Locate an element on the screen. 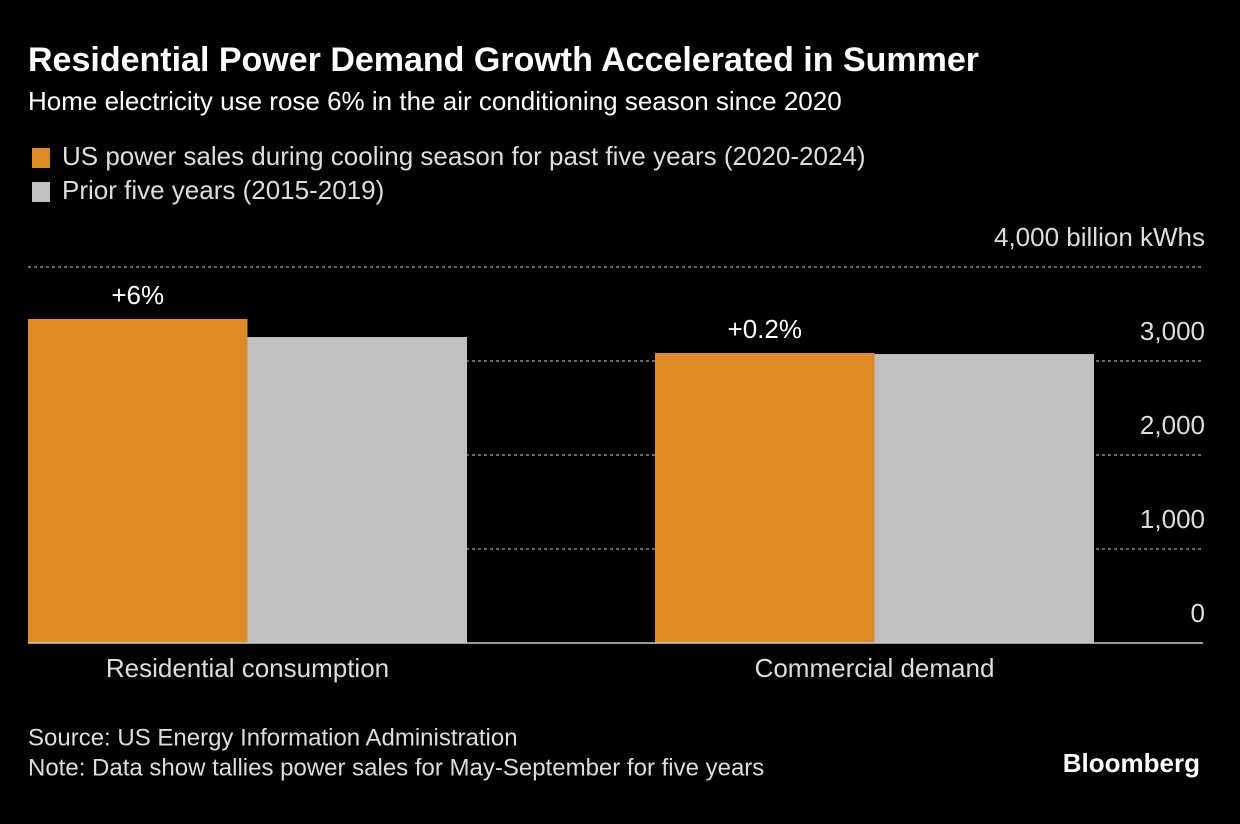 This screenshot has width=1240, height=824. brand: Bloomberg is located at coordinates (1131, 763).